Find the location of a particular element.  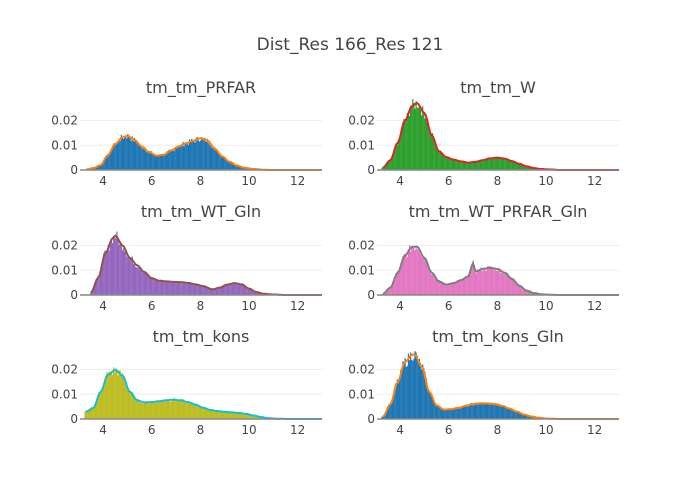

panel-tm-tm-wt-prfar-gln: tm_tm_WT_PRFAR_Gln 0 0.01 0.02 4 6 8 10 12 is located at coordinates (483, 257).